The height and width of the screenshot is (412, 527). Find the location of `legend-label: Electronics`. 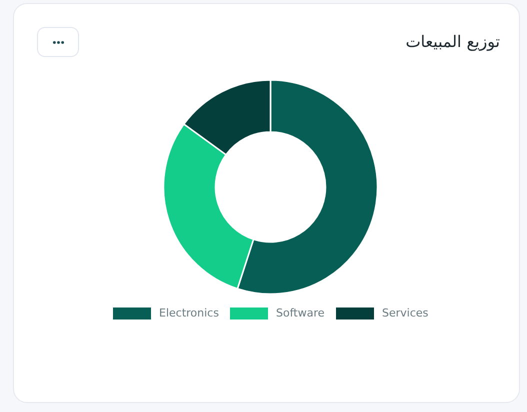

legend-label: Electronics is located at coordinates (189, 313).